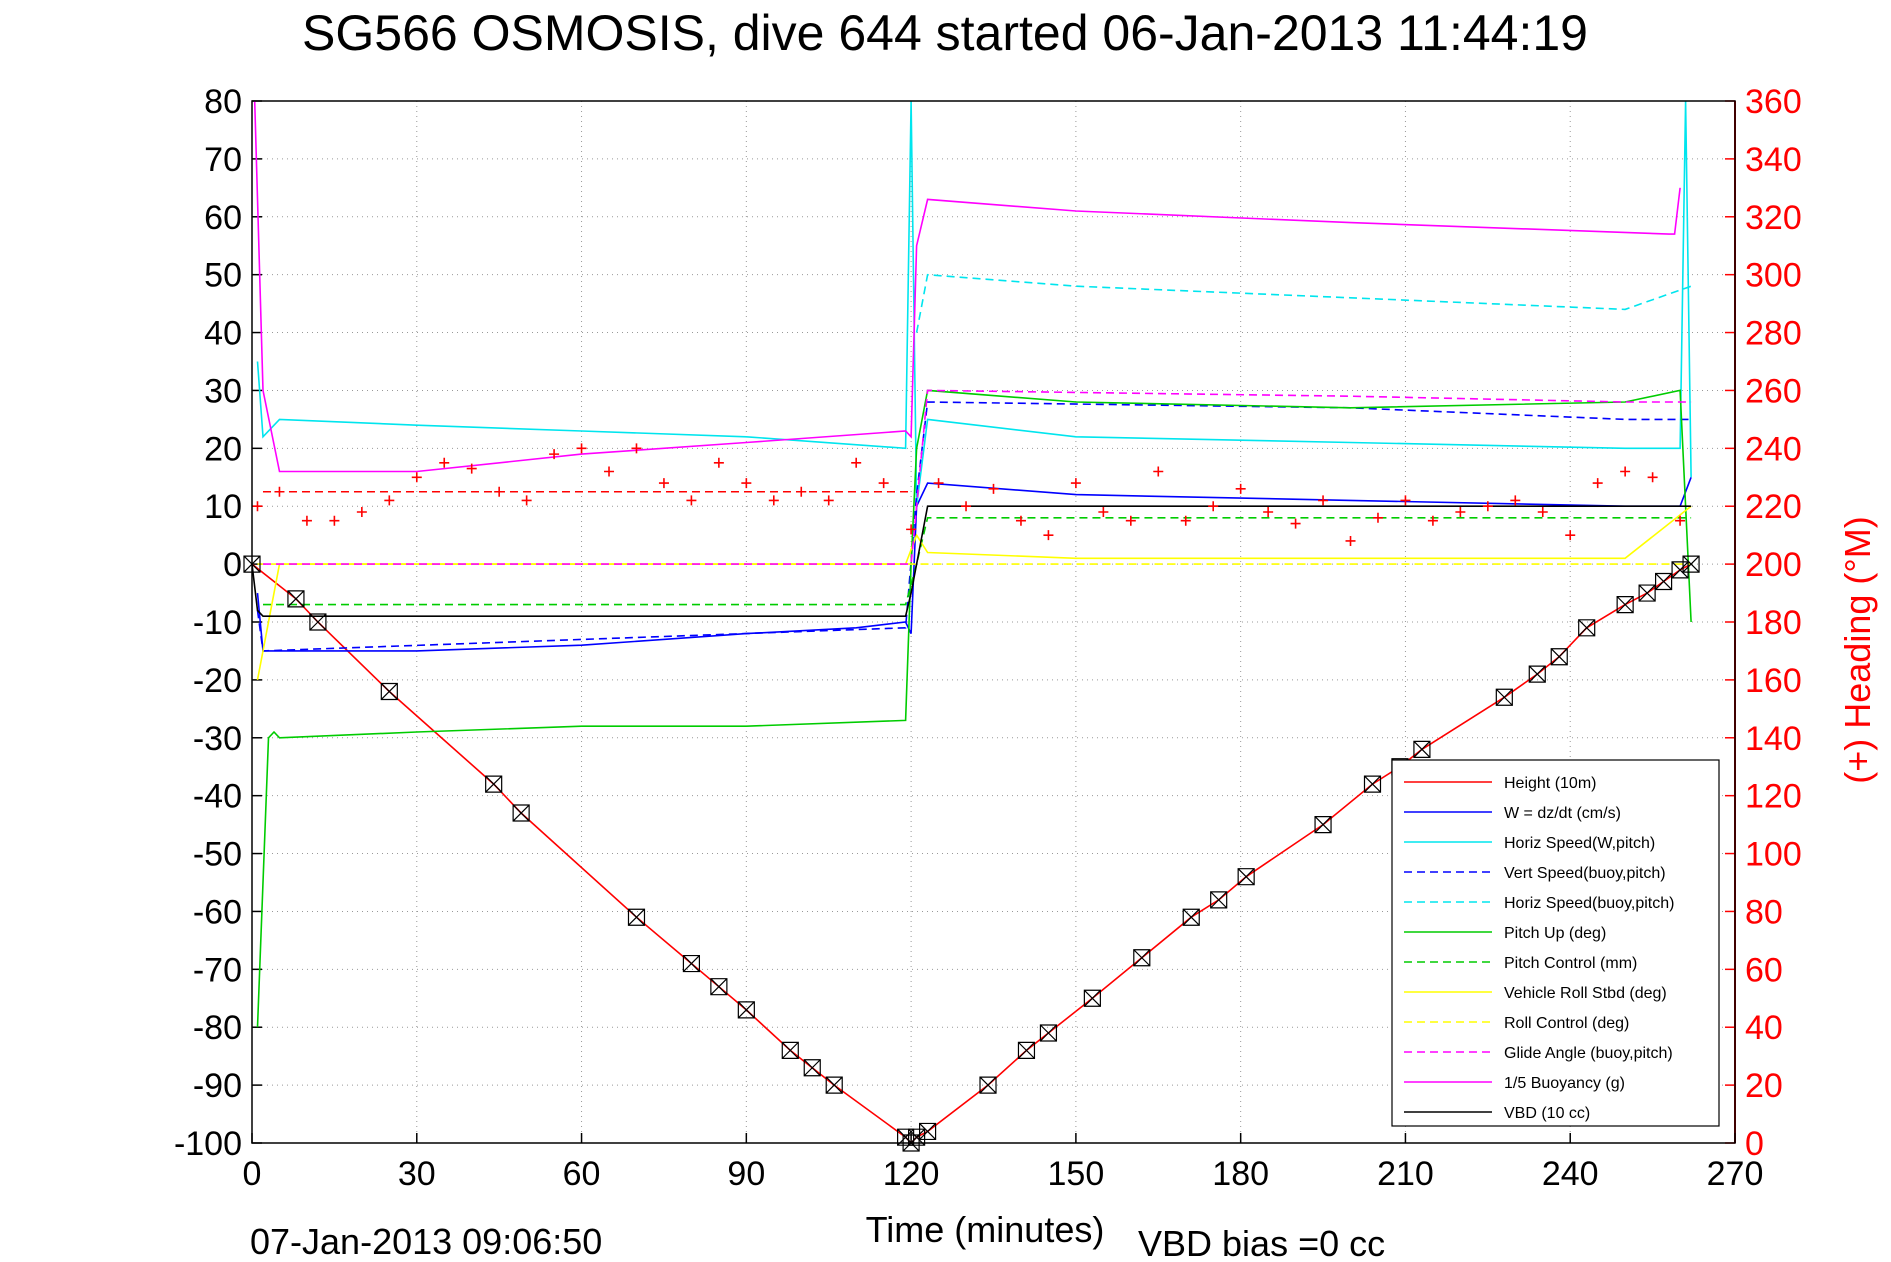 This screenshot has width=1891, height=1262. I want to click on y-tick-label: 0, so click(232, 565).